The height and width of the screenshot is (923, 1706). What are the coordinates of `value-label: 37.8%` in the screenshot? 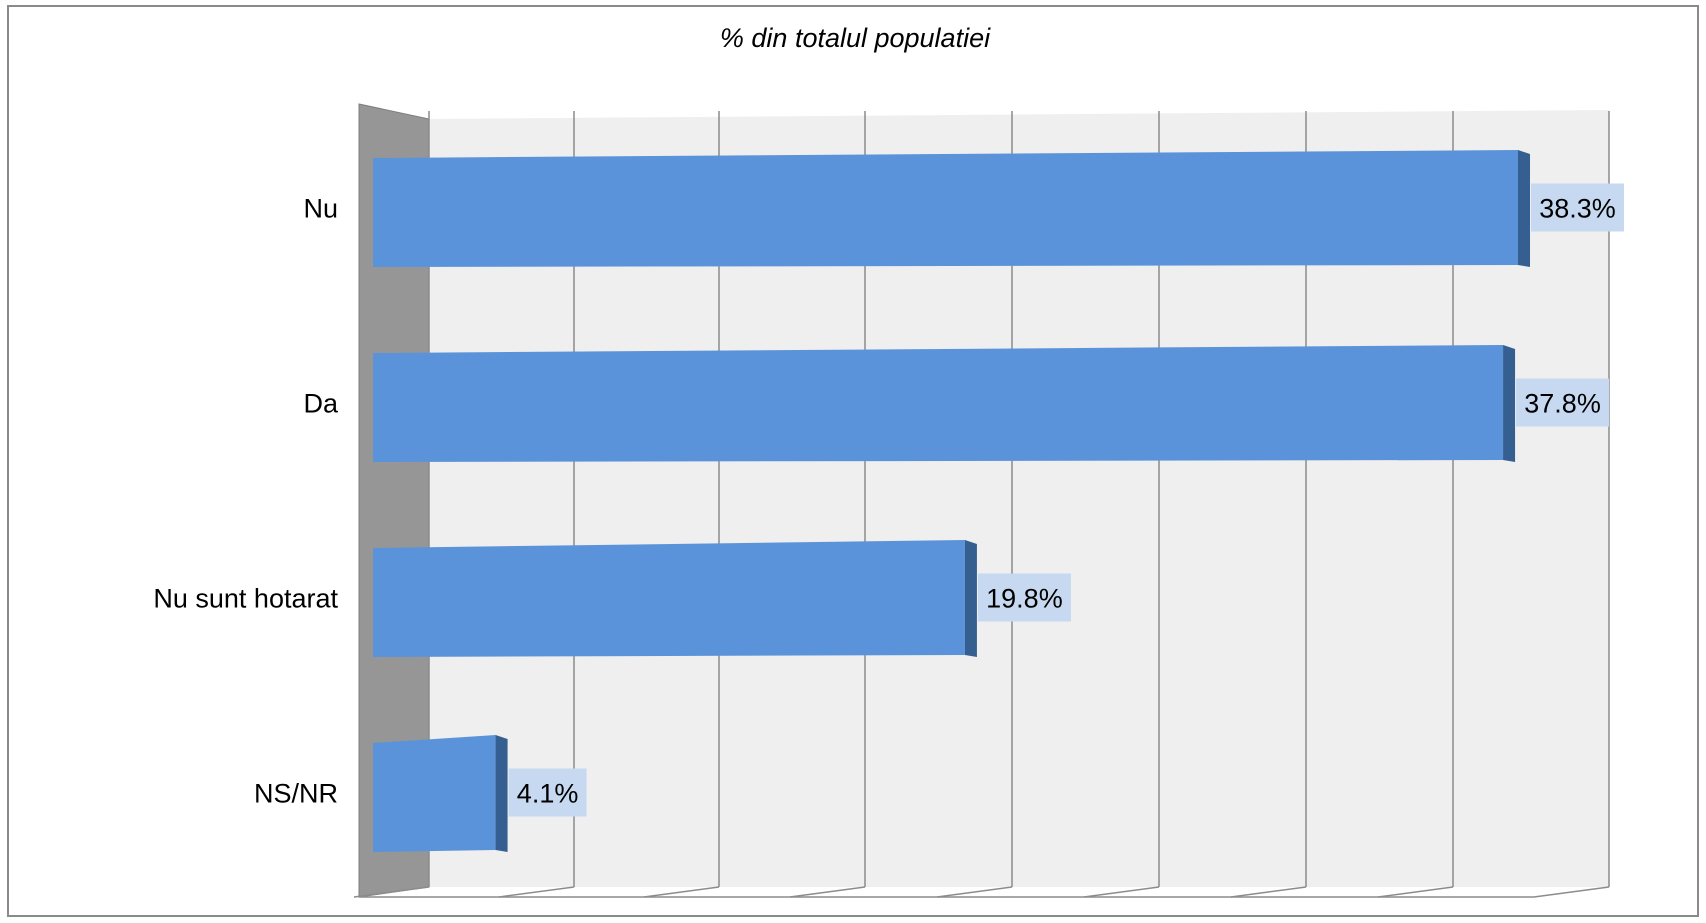 It's located at (1562, 404).